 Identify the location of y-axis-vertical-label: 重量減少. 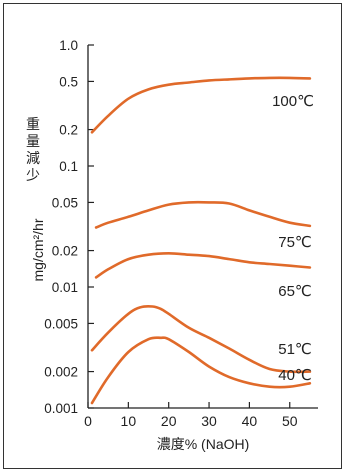
(33, 149).